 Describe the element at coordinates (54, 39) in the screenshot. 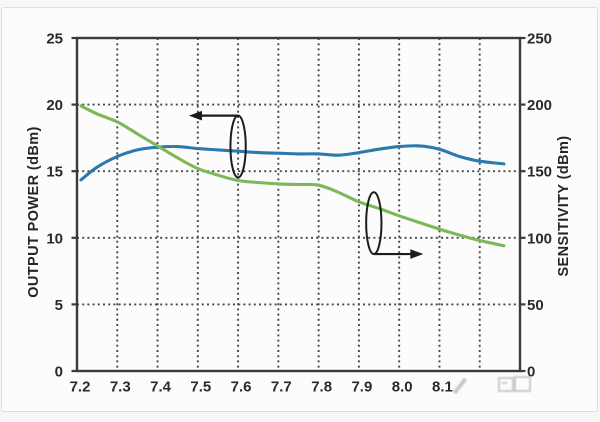

I see `y-left-tick-label: 25` at that location.